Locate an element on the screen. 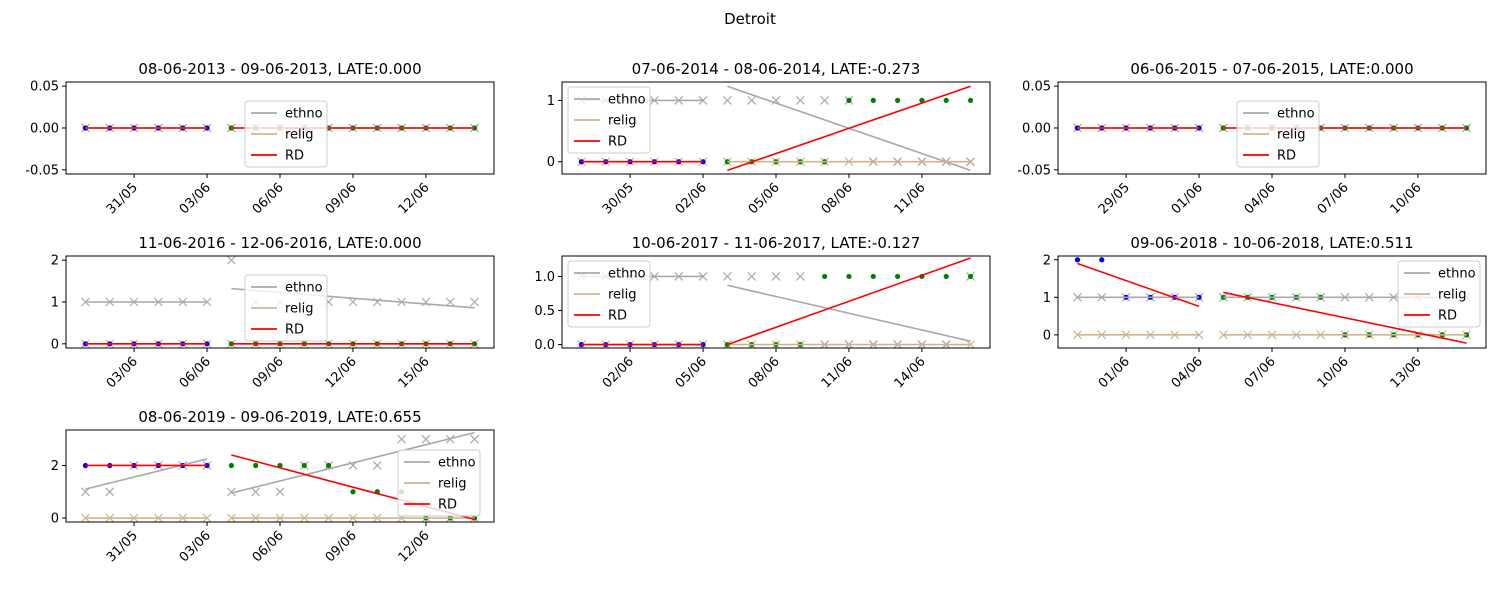 The height and width of the screenshot is (600, 1500). x-tick-label: 13/06 is located at coordinates (1406, 372).